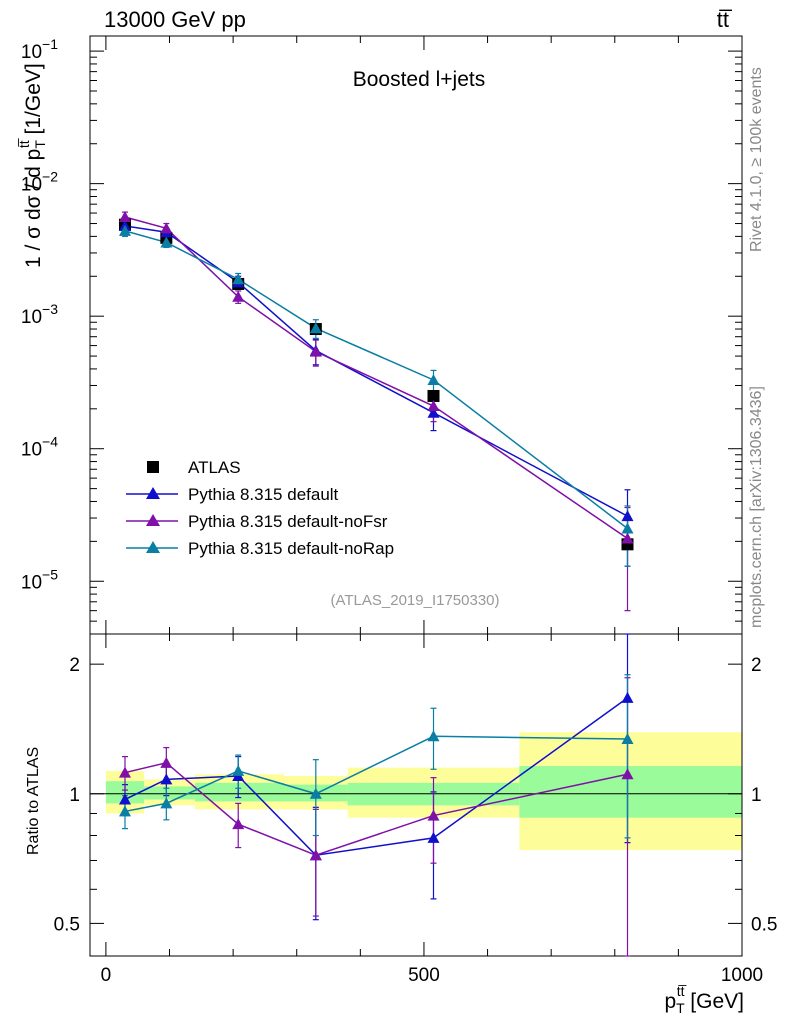 Image resolution: width=786 pixels, height=1024 pixels. I want to click on rivet-label: Rivet 4.1.0, ≥ 100k events, so click(756, 159).